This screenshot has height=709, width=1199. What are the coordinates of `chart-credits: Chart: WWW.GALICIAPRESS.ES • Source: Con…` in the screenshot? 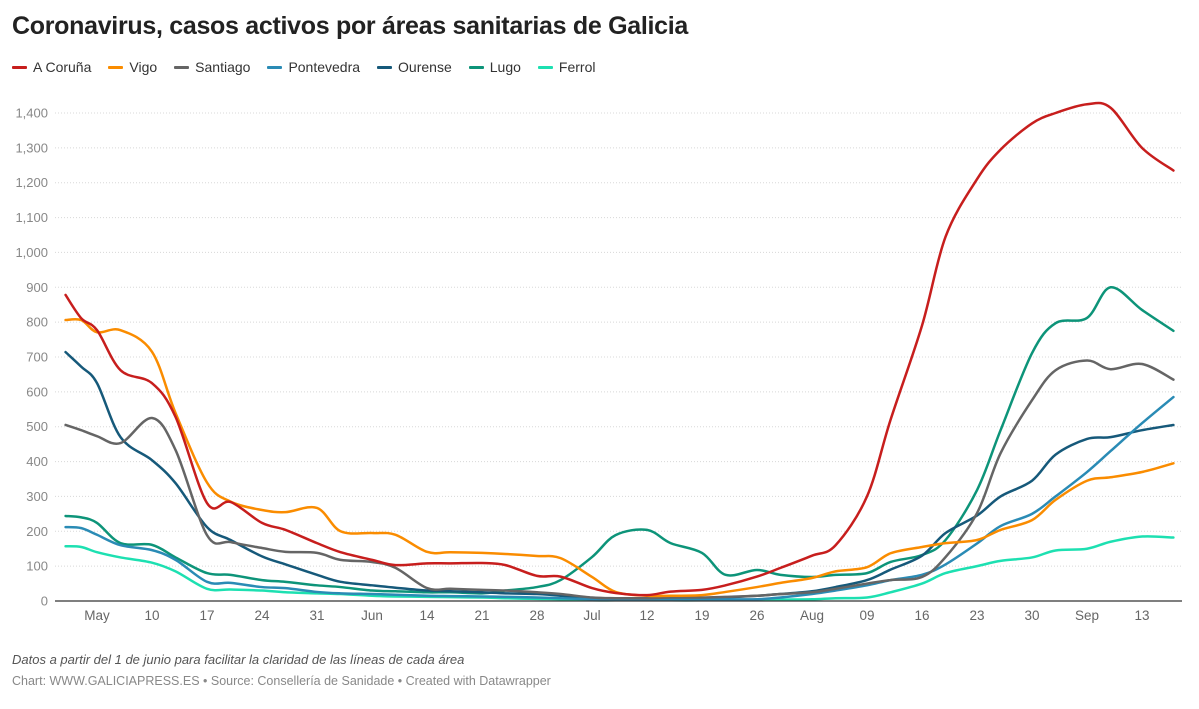 It's located at (281, 681).